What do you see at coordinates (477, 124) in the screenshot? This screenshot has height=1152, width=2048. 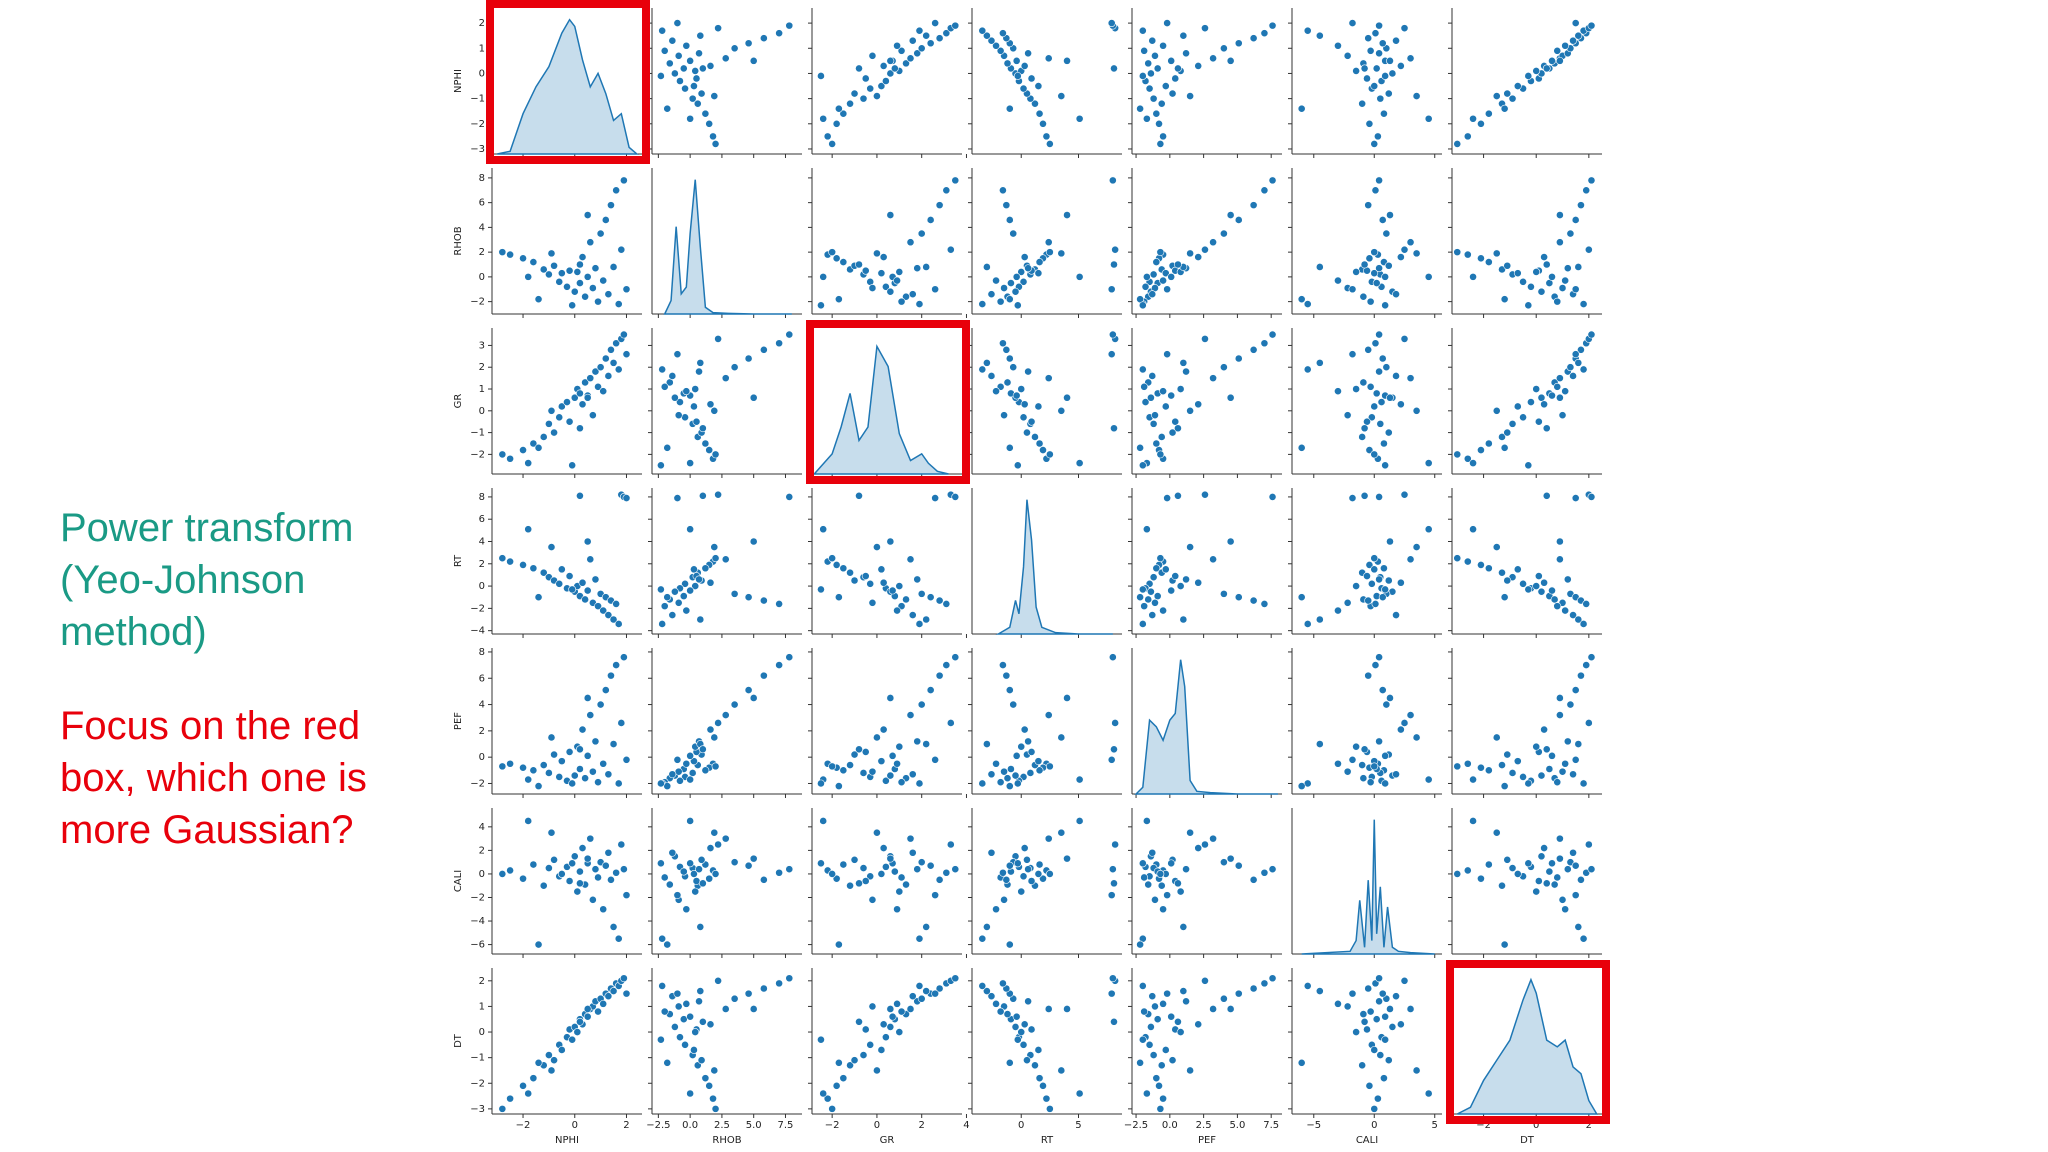 I see `y-tick-label: −2` at bounding box center [477, 124].